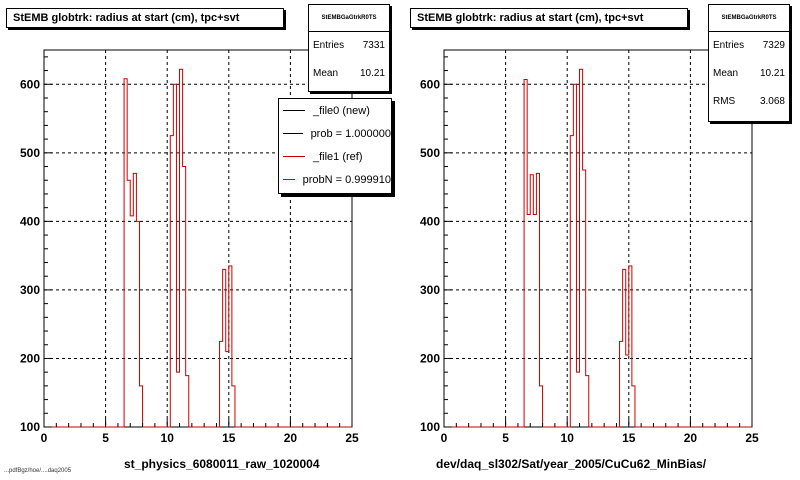  What do you see at coordinates (289, 179) in the screenshot?
I see `legend-swatch-probn` at bounding box center [289, 179].